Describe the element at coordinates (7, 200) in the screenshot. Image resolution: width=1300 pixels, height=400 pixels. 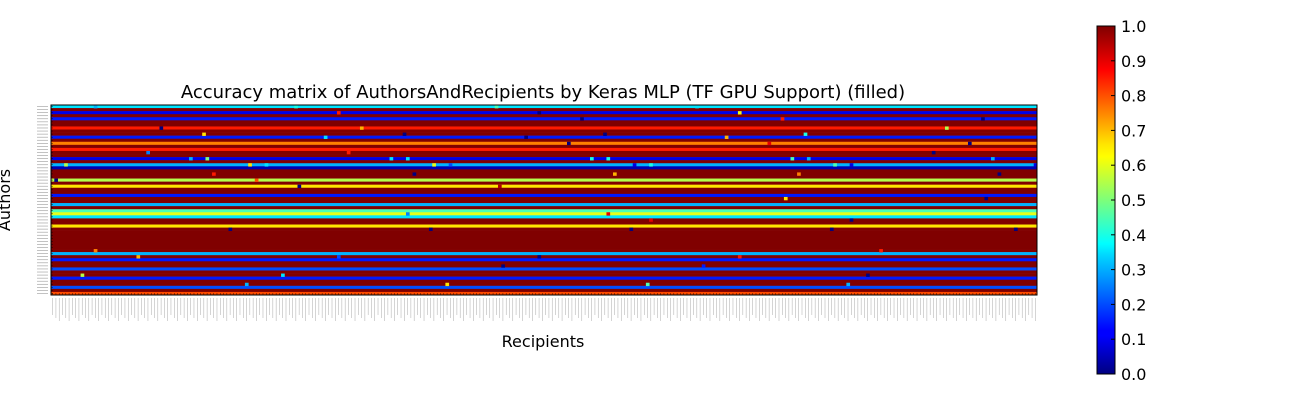
I see `y-axis-label: Authors` at that location.